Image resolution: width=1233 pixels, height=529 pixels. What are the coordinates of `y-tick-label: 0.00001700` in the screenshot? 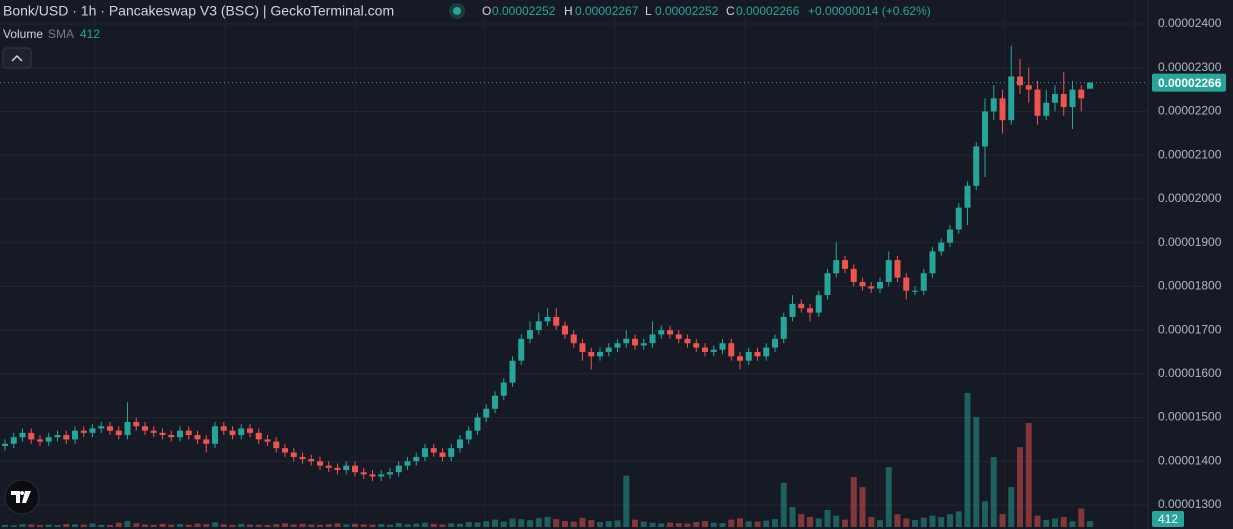 It's located at (1190, 329).